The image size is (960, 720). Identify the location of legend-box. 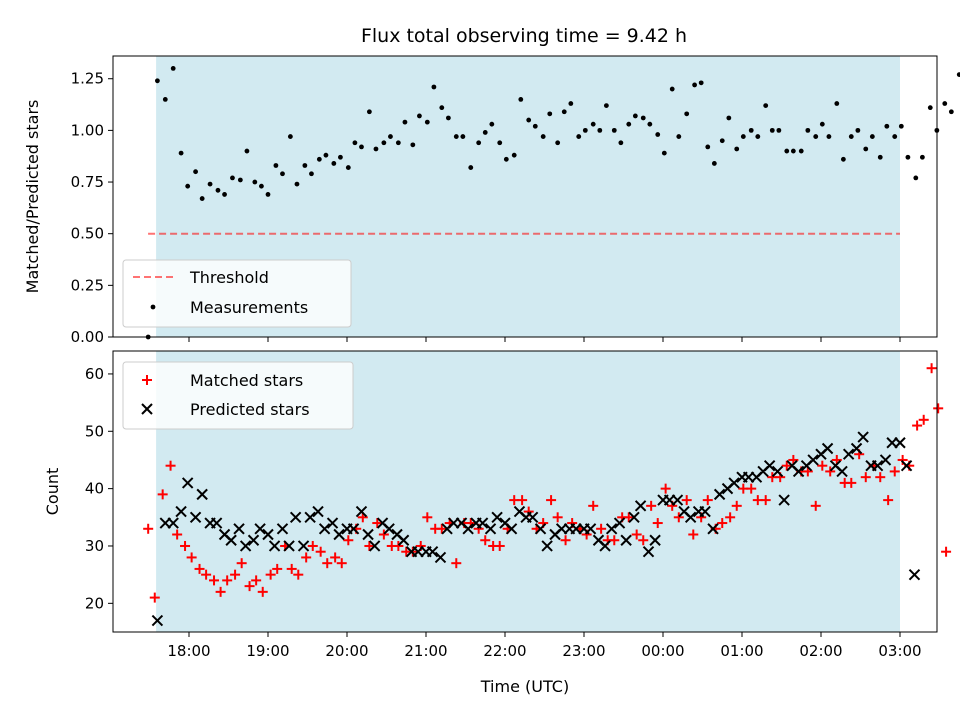
(238, 395).